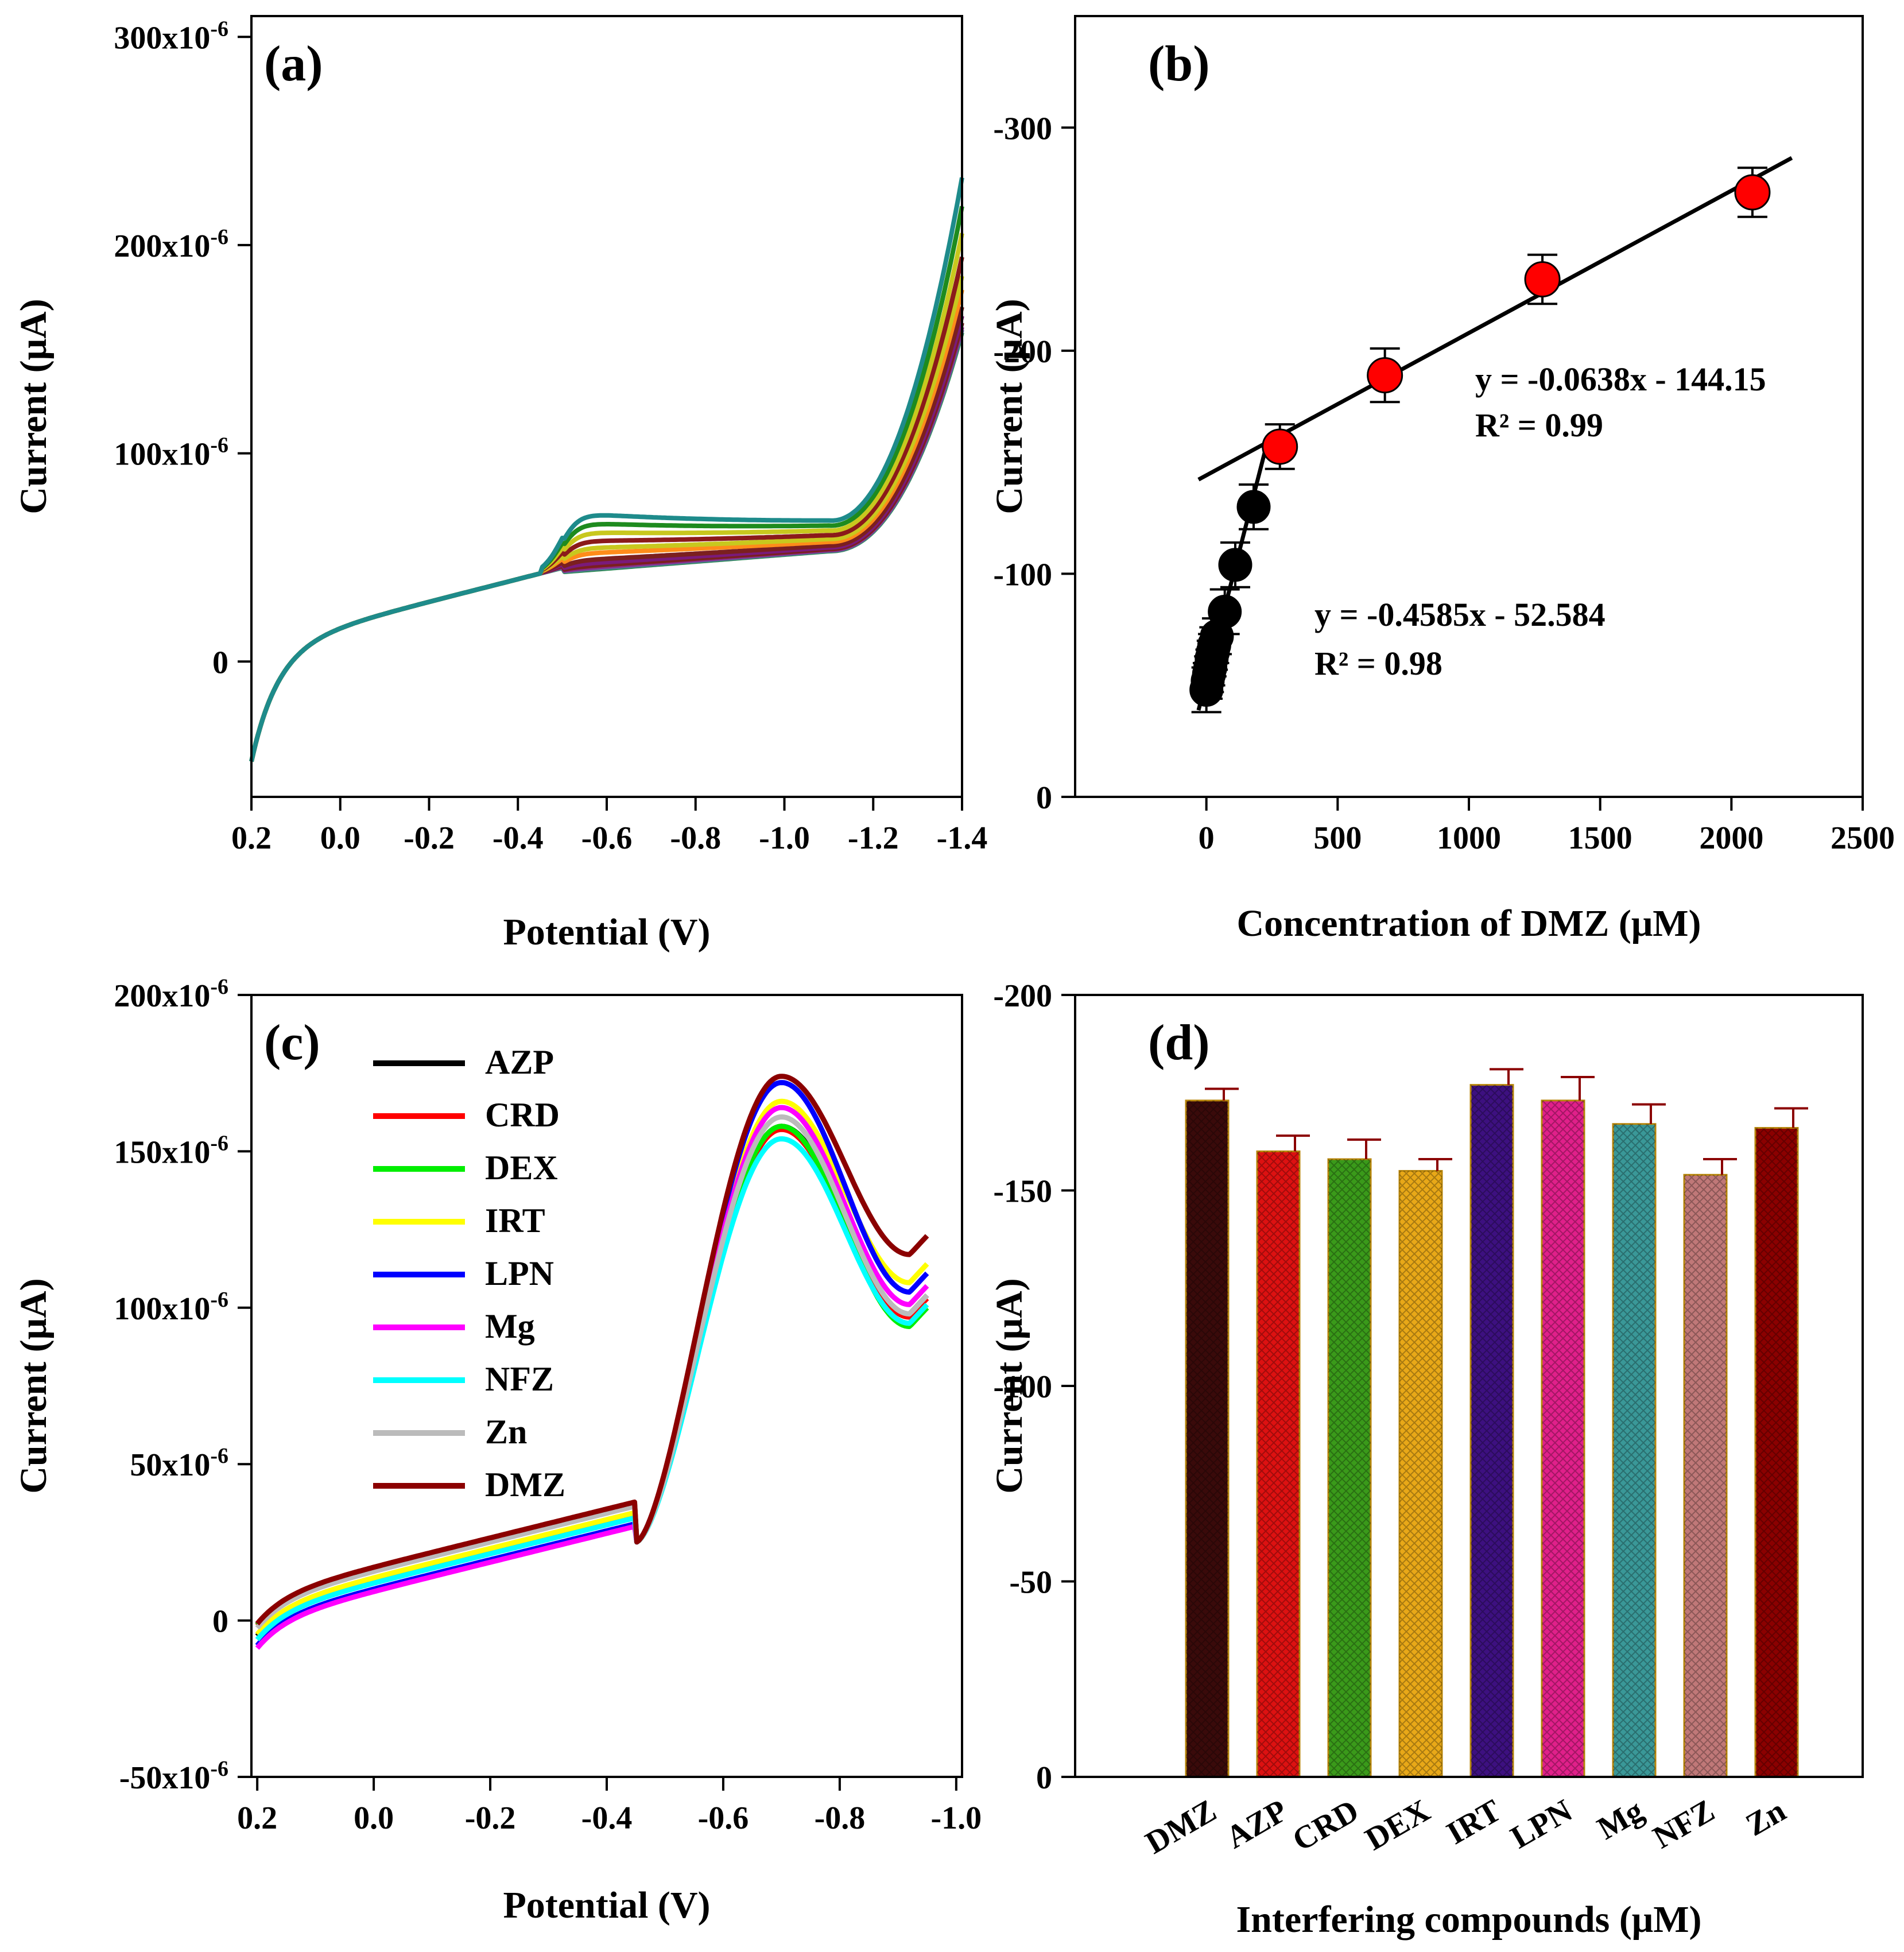 Image resolution: width=1904 pixels, height=1952 pixels. Describe the element at coordinates (1279, 1464) in the screenshot. I see `panel-d-bar-hatch-AZP` at that location.